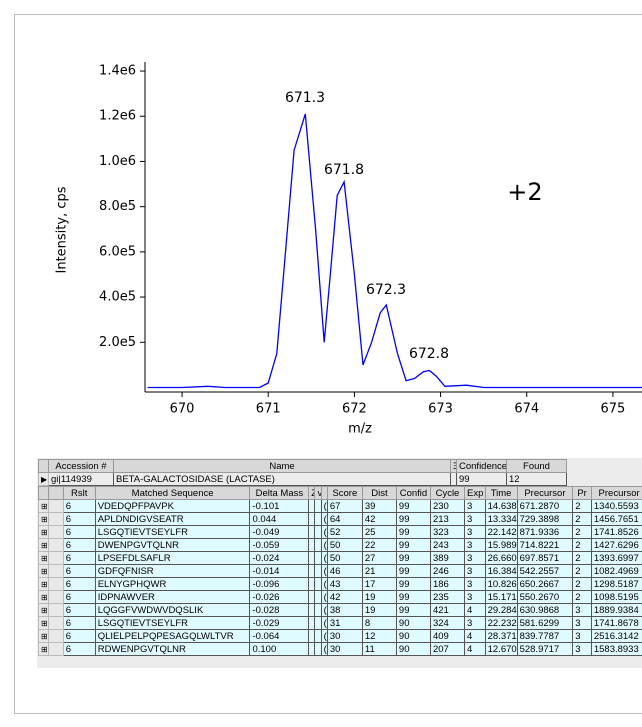 Image resolution: width=642 pixels, height=727 pixels. I want to click on cell: 0.044, so click(279, 519).